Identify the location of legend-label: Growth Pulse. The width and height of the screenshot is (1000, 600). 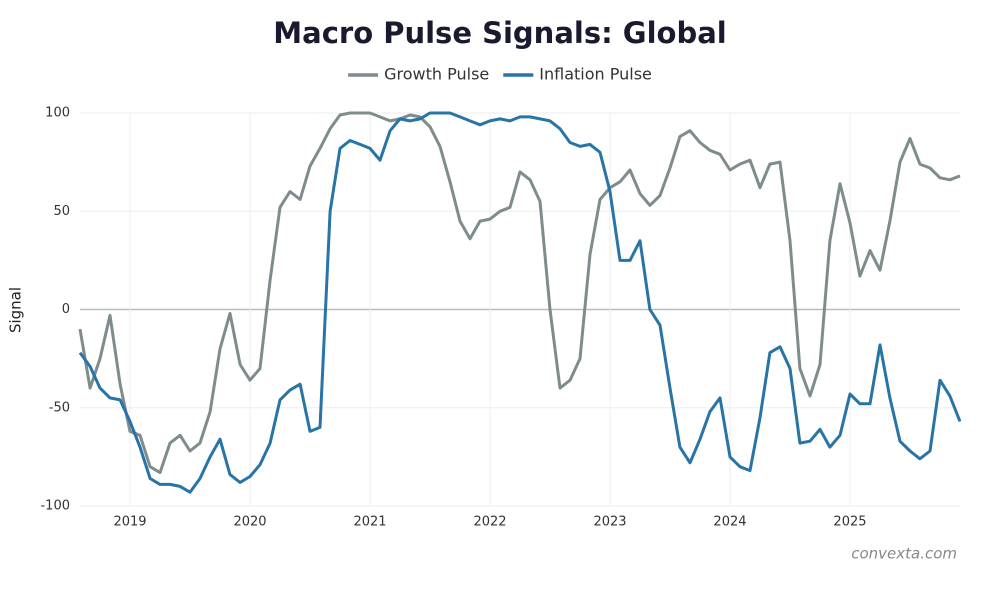
(436, 74).